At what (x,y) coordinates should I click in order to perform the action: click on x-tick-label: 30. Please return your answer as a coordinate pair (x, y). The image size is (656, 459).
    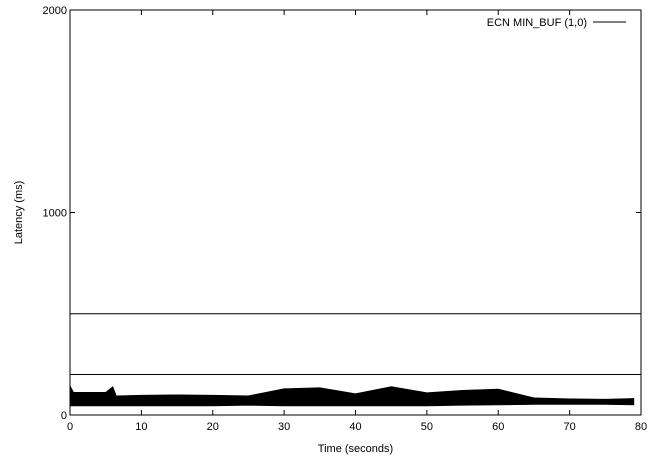
    Looking at the image, I should click on (284, 427).